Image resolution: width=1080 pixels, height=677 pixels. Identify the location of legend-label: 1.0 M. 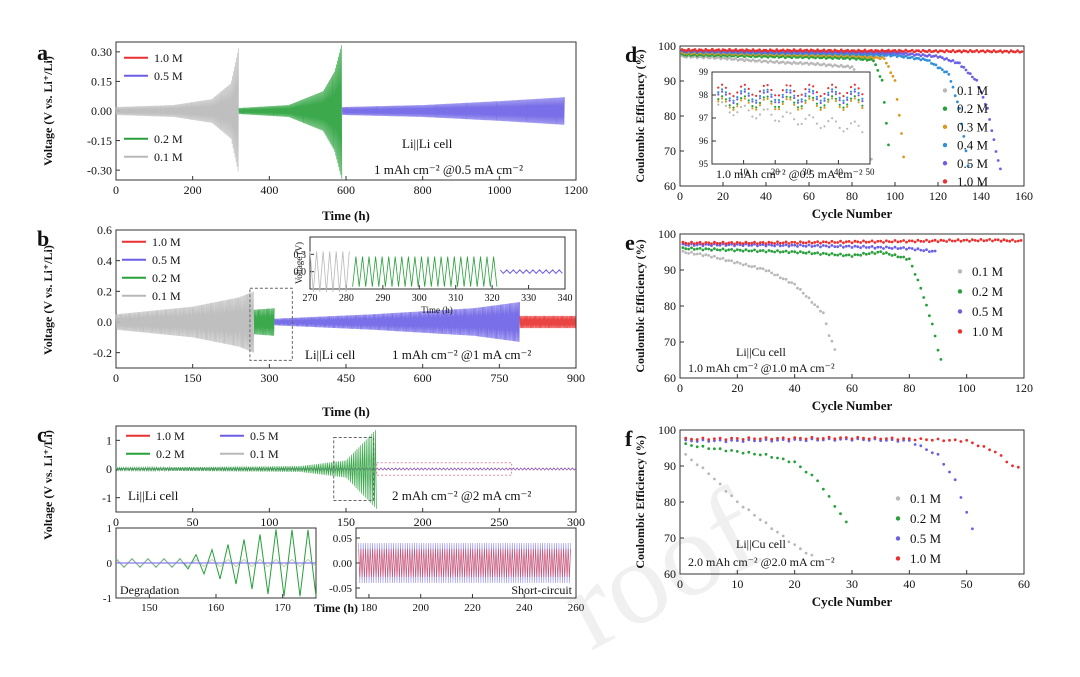
(988, 331).